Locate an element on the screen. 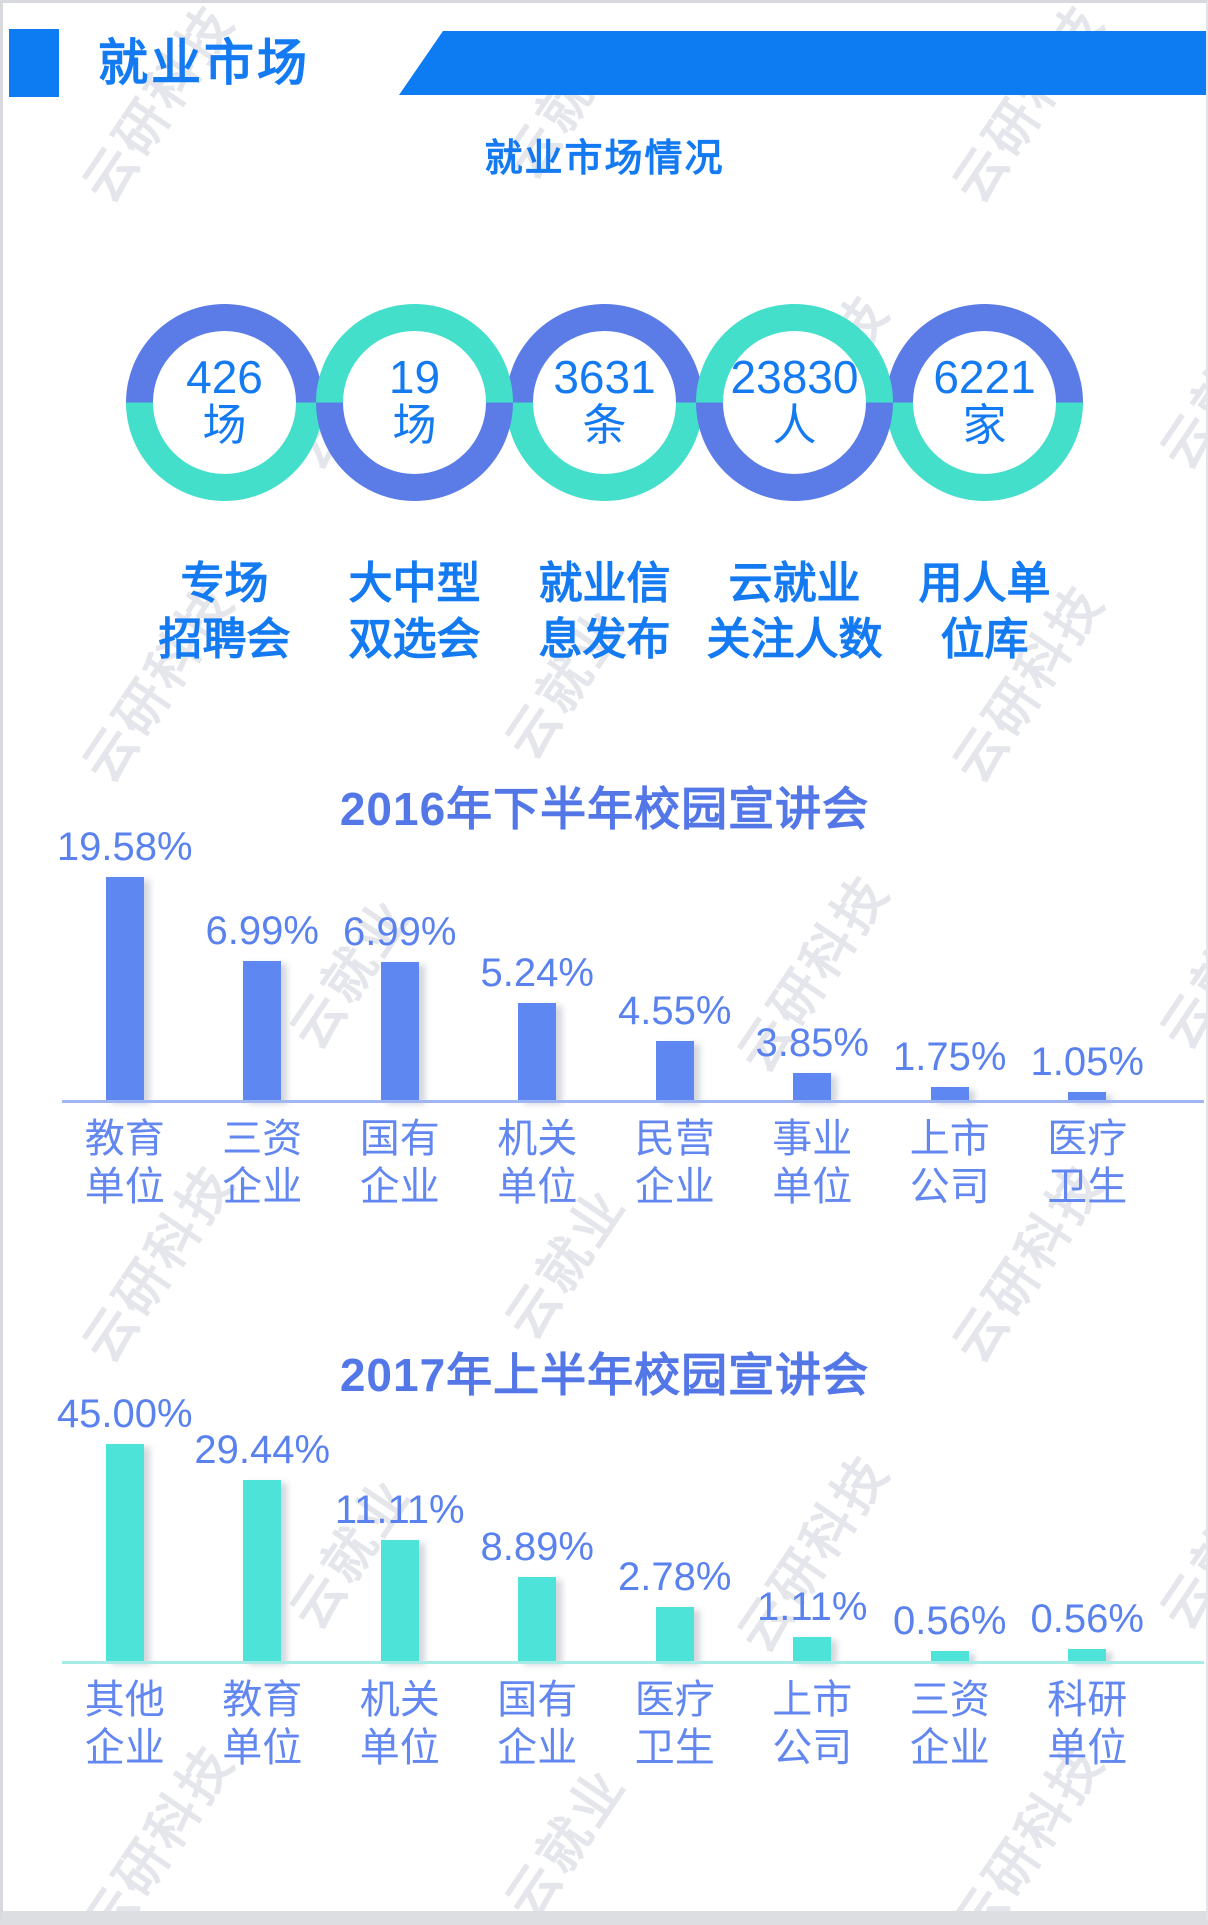  stat-unit: 条 is located at coordinates (604, 426).